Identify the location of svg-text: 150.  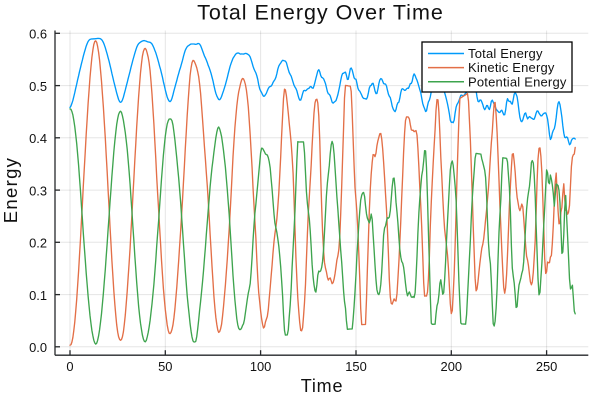
(356, 366).